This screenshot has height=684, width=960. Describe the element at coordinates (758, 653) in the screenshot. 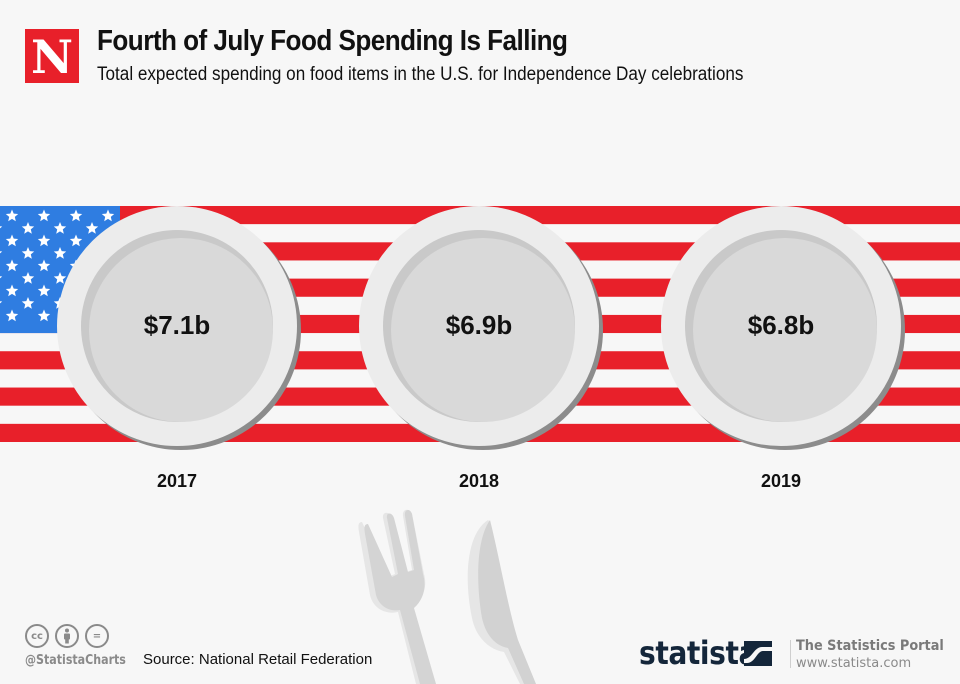

I see `statista-logo-icon` at that location.